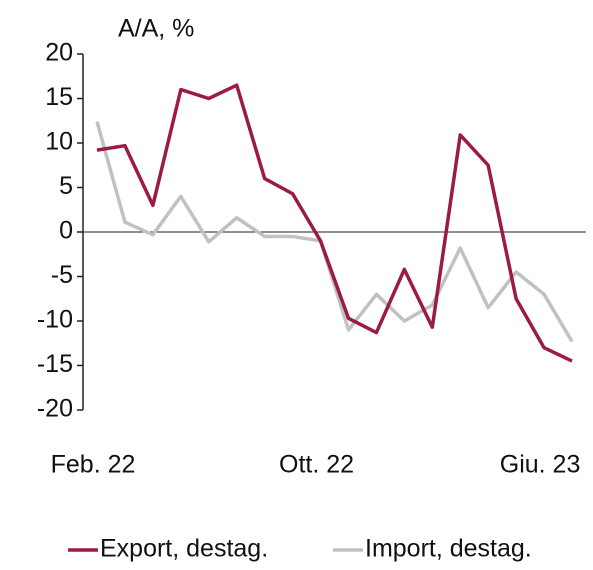  I want to click on y-tick-label: -20, so click(55, 409).